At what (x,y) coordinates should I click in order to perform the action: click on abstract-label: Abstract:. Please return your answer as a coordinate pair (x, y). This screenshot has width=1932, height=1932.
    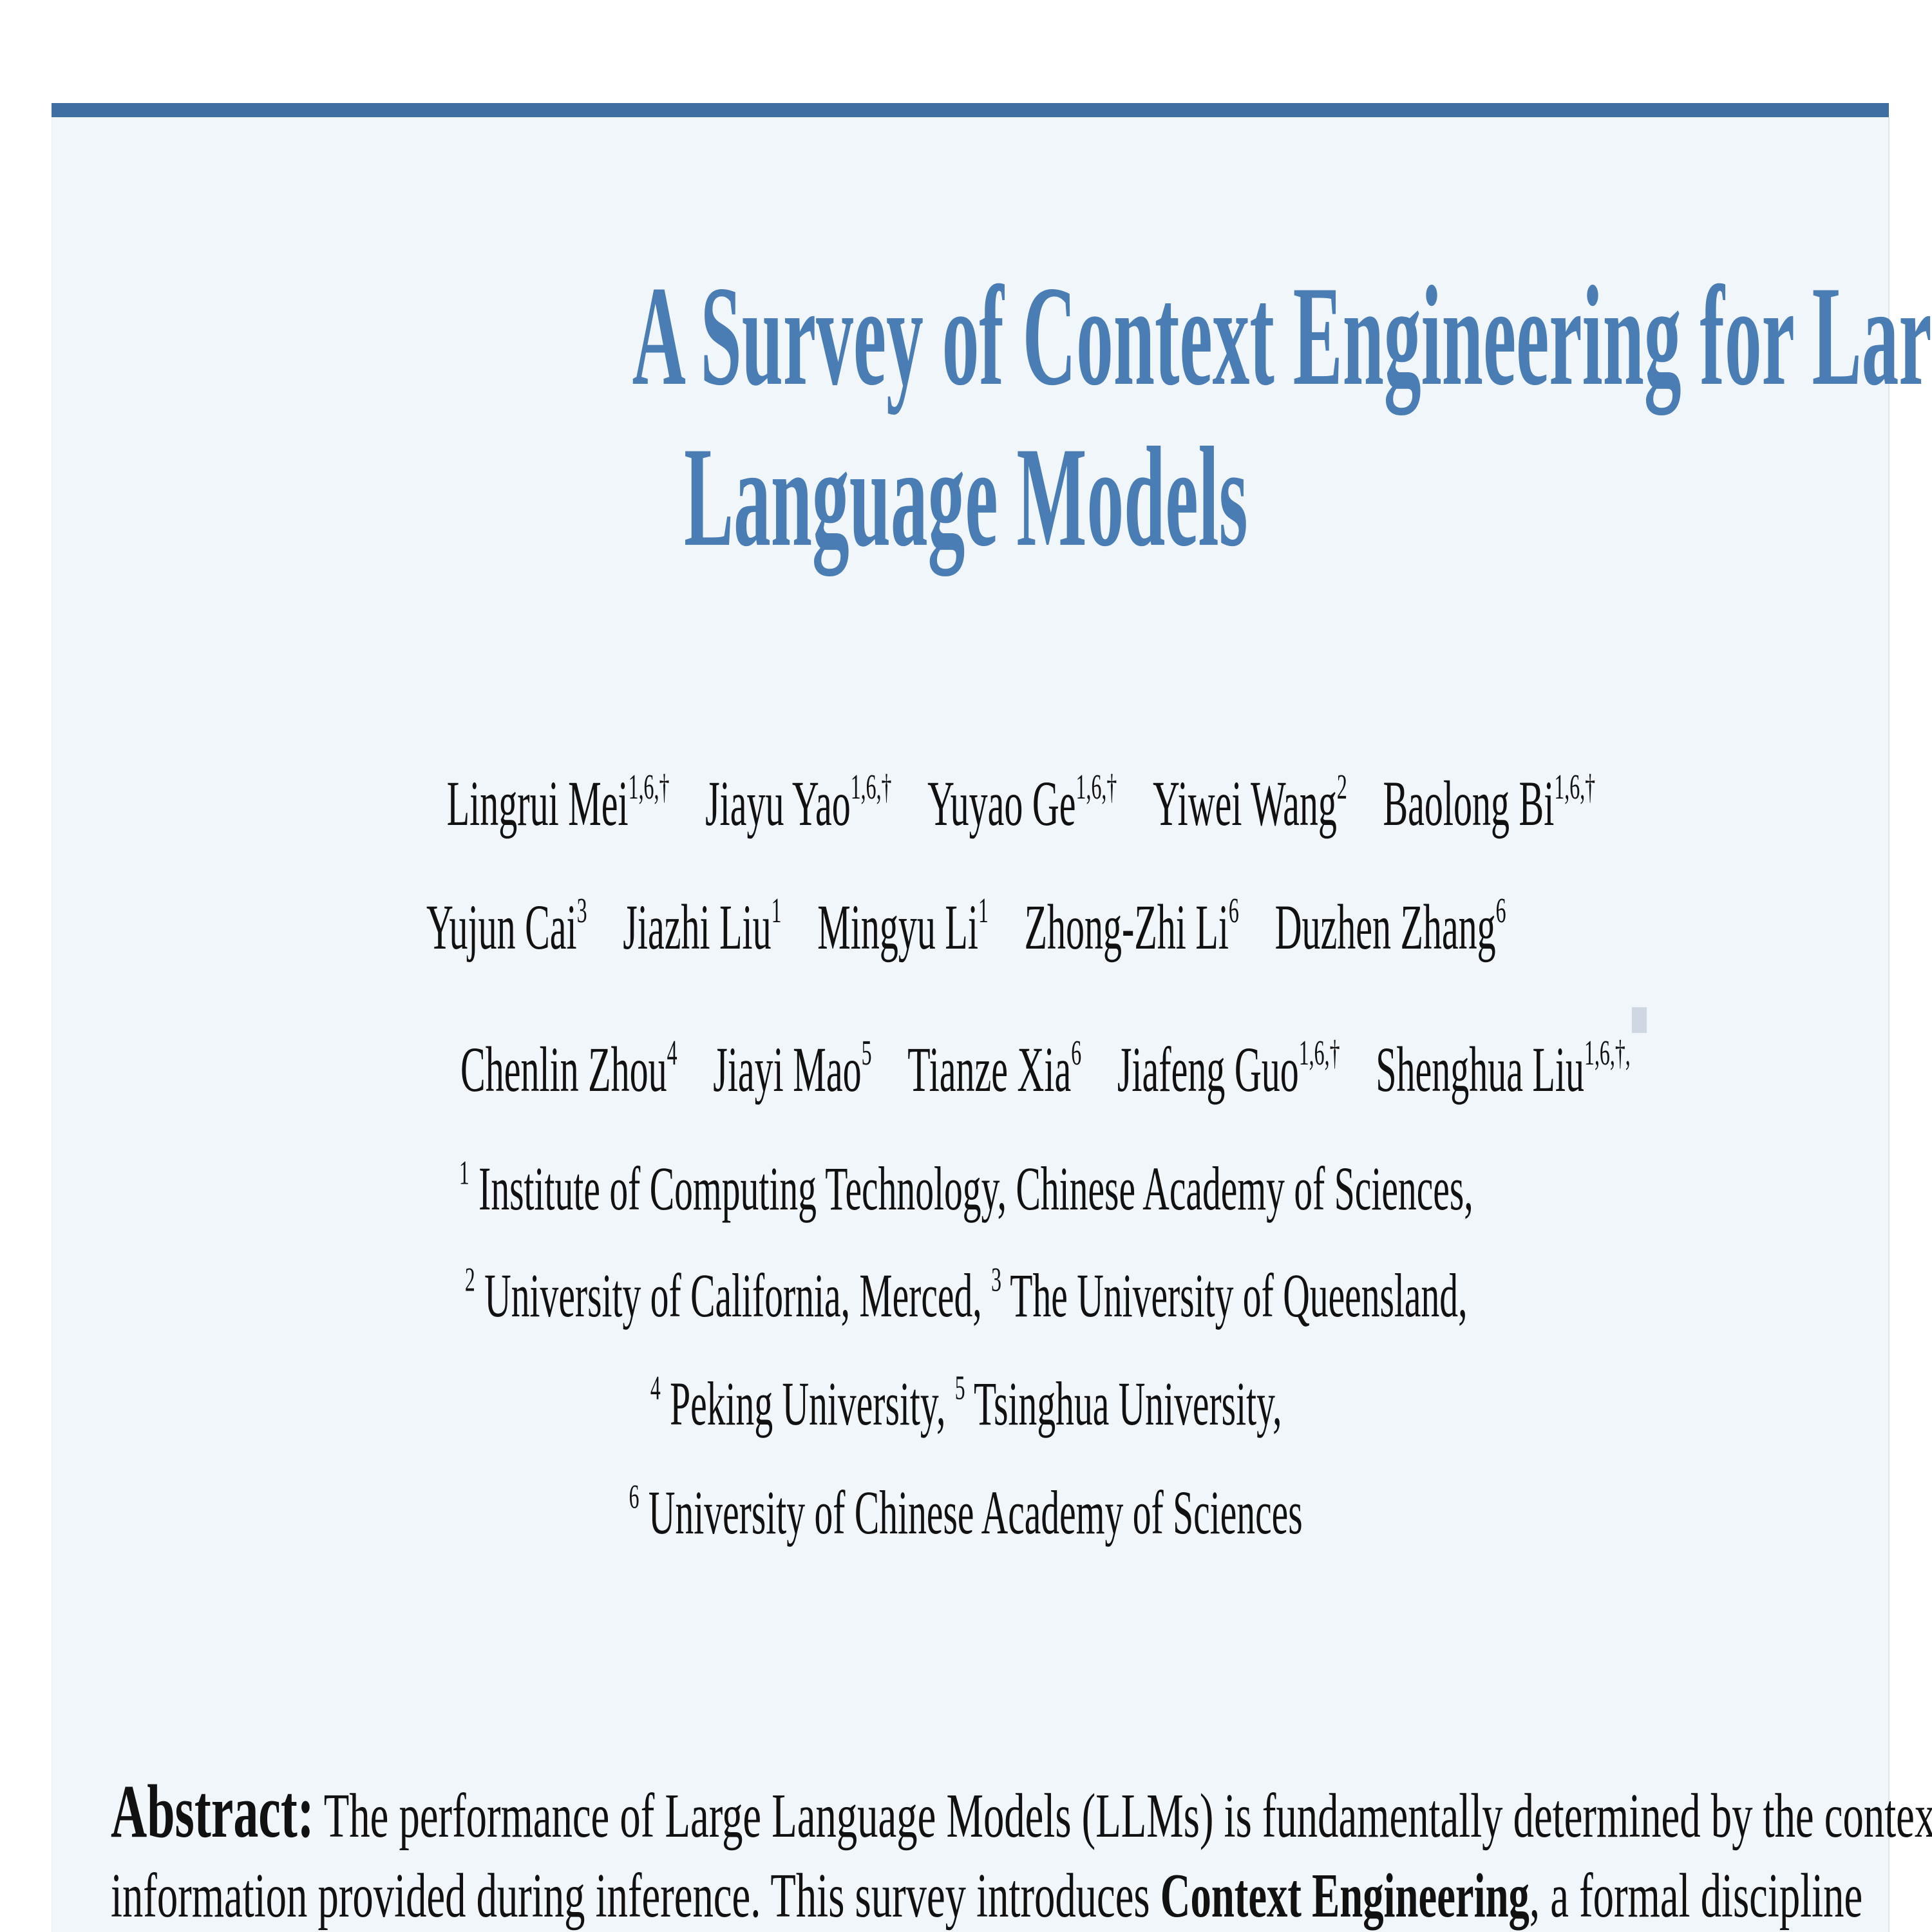
    Looking at the image, I should click on (213, 1811).